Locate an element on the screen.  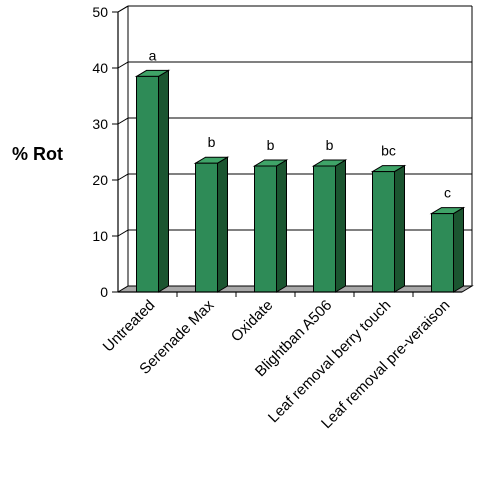
chart-floor is located at coordinates (295, 289).